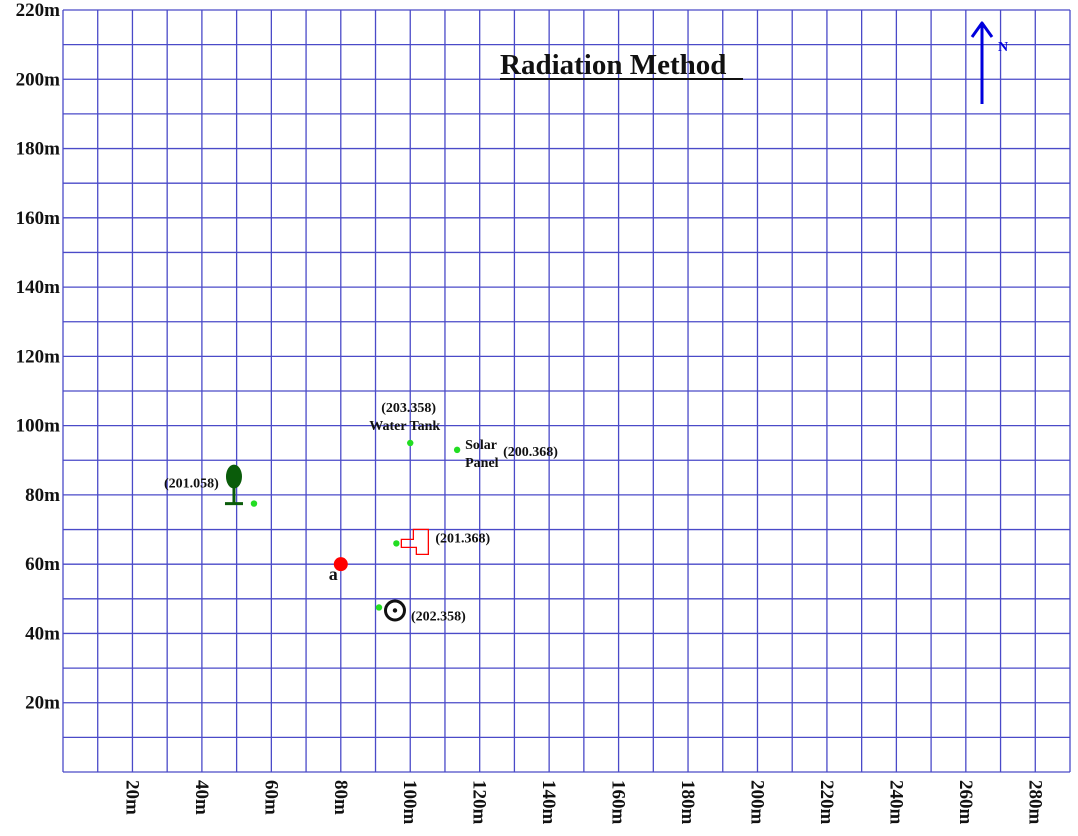 This screenshot has width=1078, height=836. What do you see at coordinates (530, 452) in the screenshot?
I see `solar-panel-value: (200.368)` at bounding box center [530, 452].